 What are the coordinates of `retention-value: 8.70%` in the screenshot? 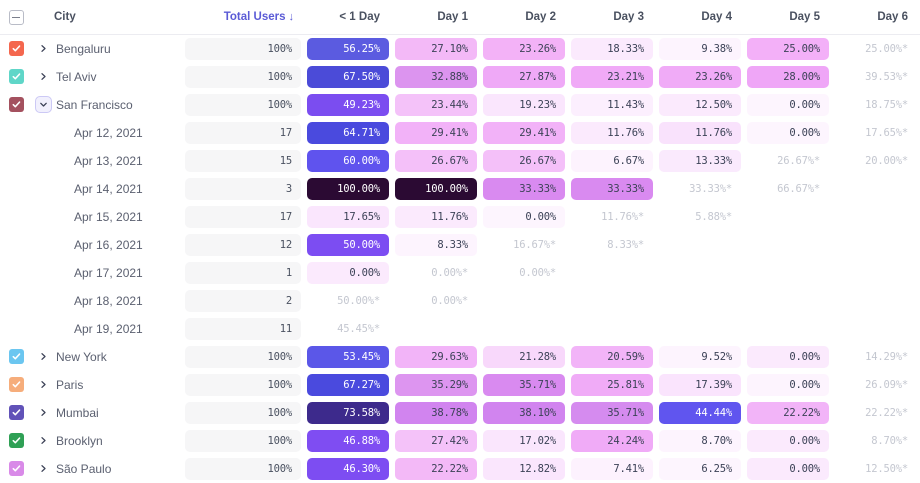 It's located at (700, 440).